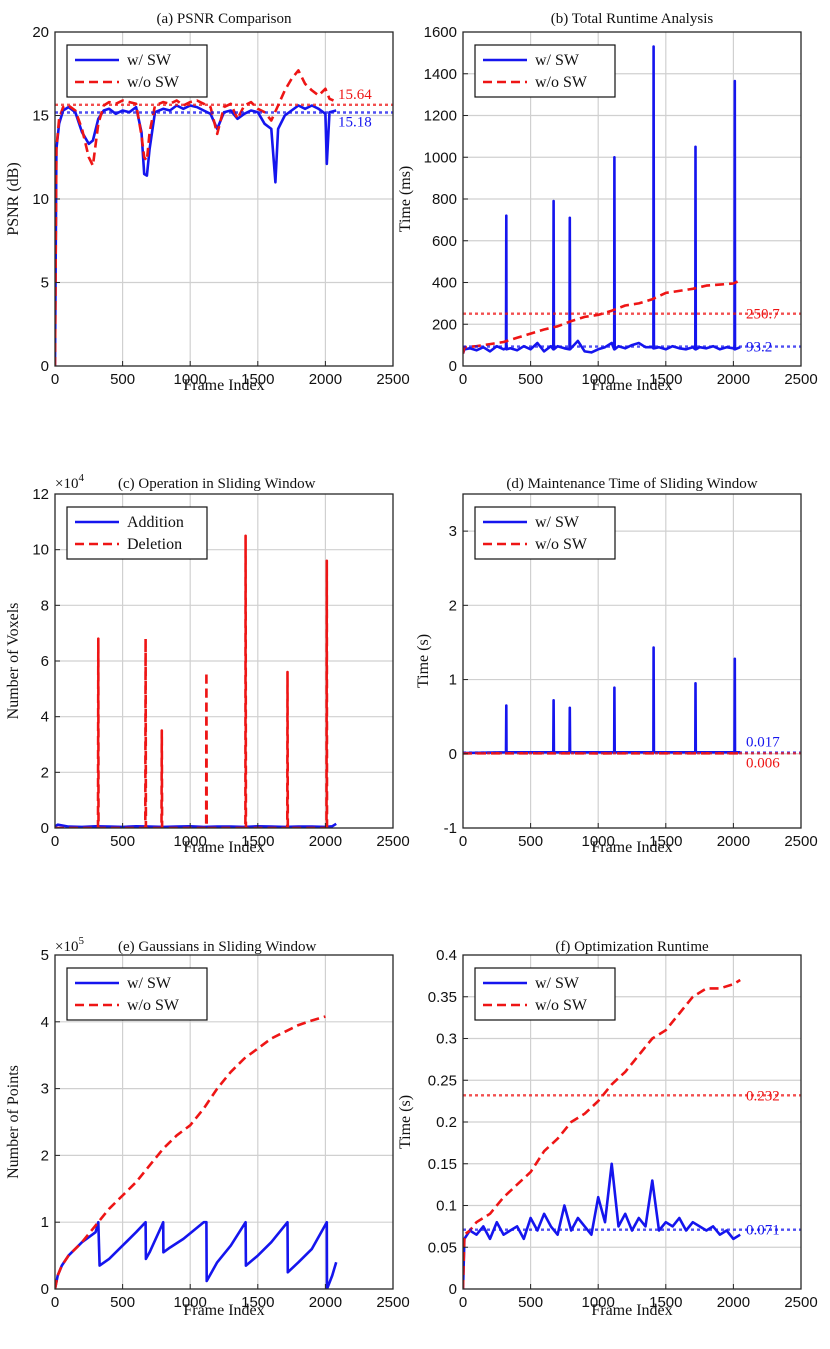 This screenshot has width=830, height=1349. Describe the element at coordinates (446, 955) in the screenshot. I see `y-tick-label: 0.4` at that location.